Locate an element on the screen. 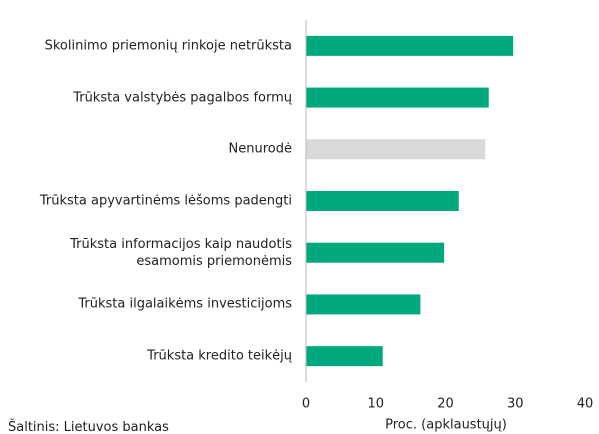 The width and height of the screenshot is (599, 434). category-label: Trūksta ilgalaikėms investicijoms is located at coordinates (185, 304).